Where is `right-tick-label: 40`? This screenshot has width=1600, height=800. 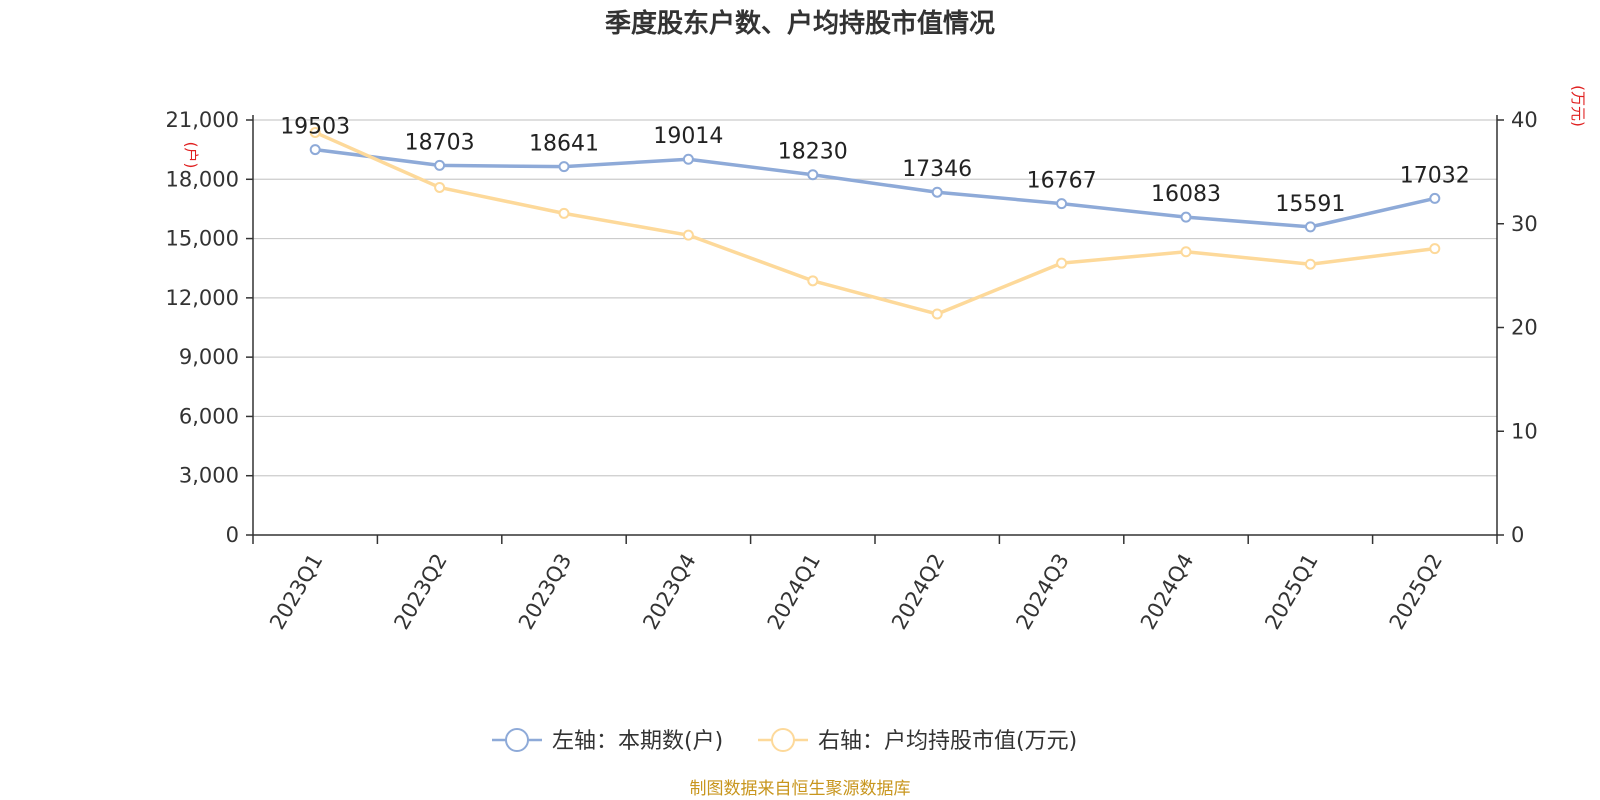
right-tick-label: 40 is located at coordinates (1524, 120).